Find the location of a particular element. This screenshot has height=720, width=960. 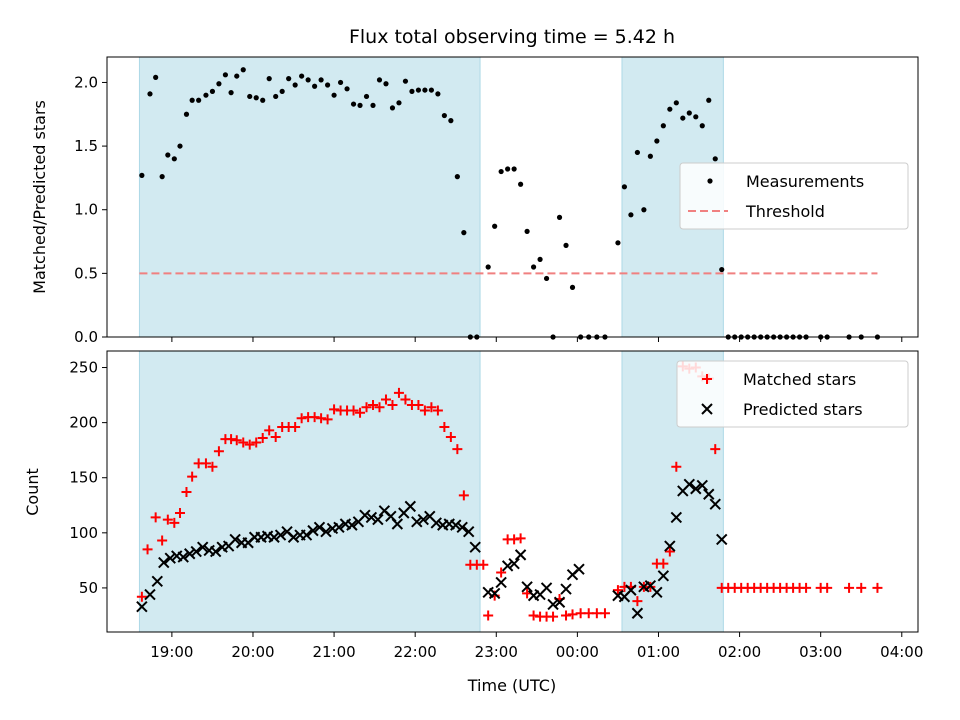

x-tick-label: 23:00 is located at coordinates (496, 652).